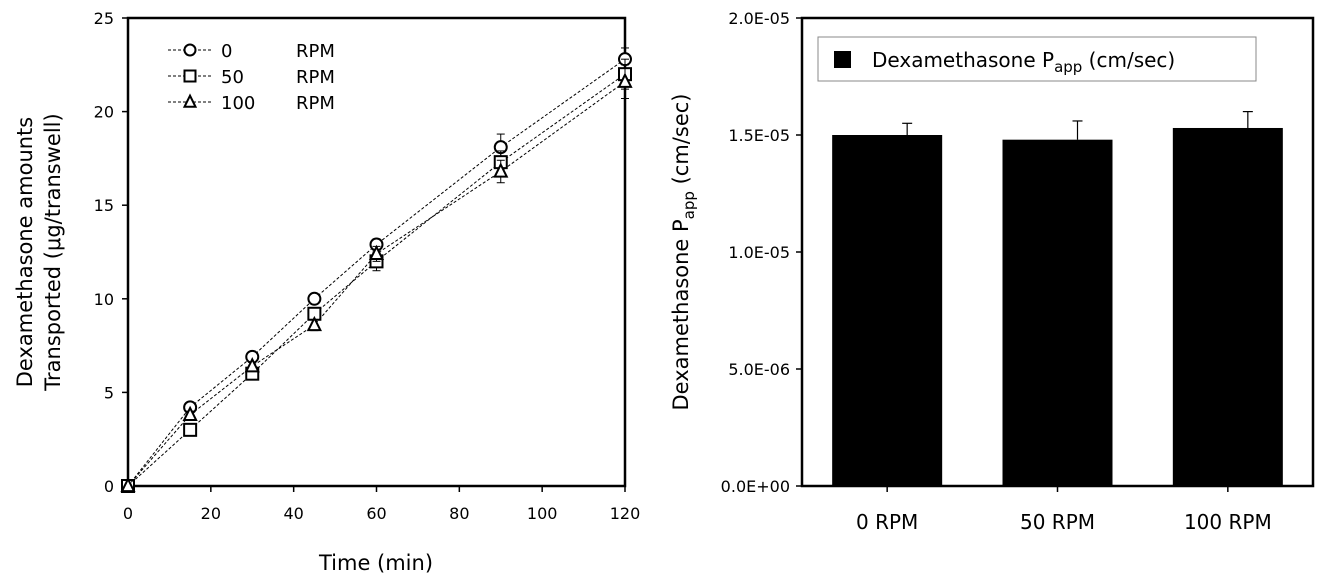 This screenshot has height=580, width=1321. Describe the element at coordinates (759, 135) in the screenshot. I see `y-tick-label: 1.5E-05` at that location.